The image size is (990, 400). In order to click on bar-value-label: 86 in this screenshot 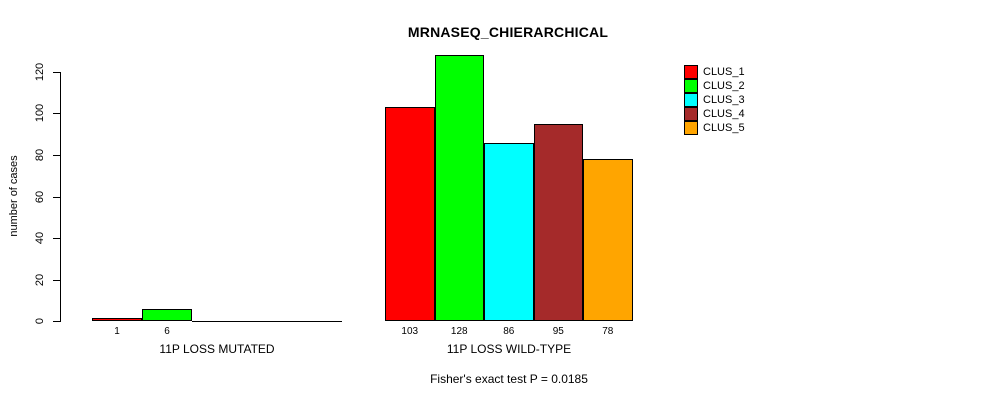, I will do `click(509, 331)`.